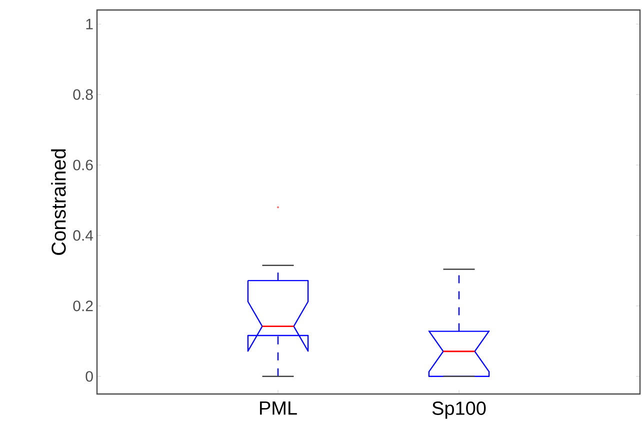 The height and width of the screenshot is (446, 642). Describe the element at coordinates (83, 165) in the screenshot. I see `y-tick-label: 0.6` at that location.